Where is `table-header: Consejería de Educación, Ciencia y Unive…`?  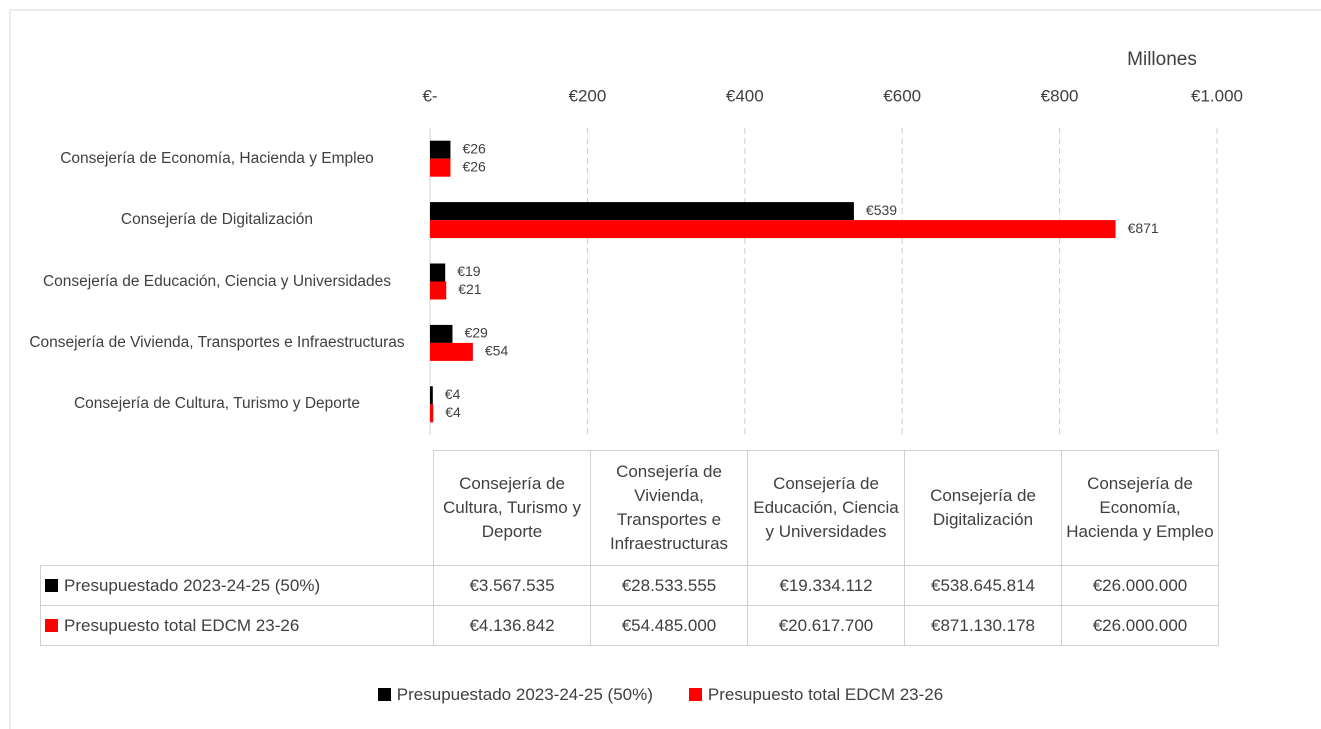 table-header: Consejería de Educación, Ciencia y Unive… is located at coordinates (826, 508).